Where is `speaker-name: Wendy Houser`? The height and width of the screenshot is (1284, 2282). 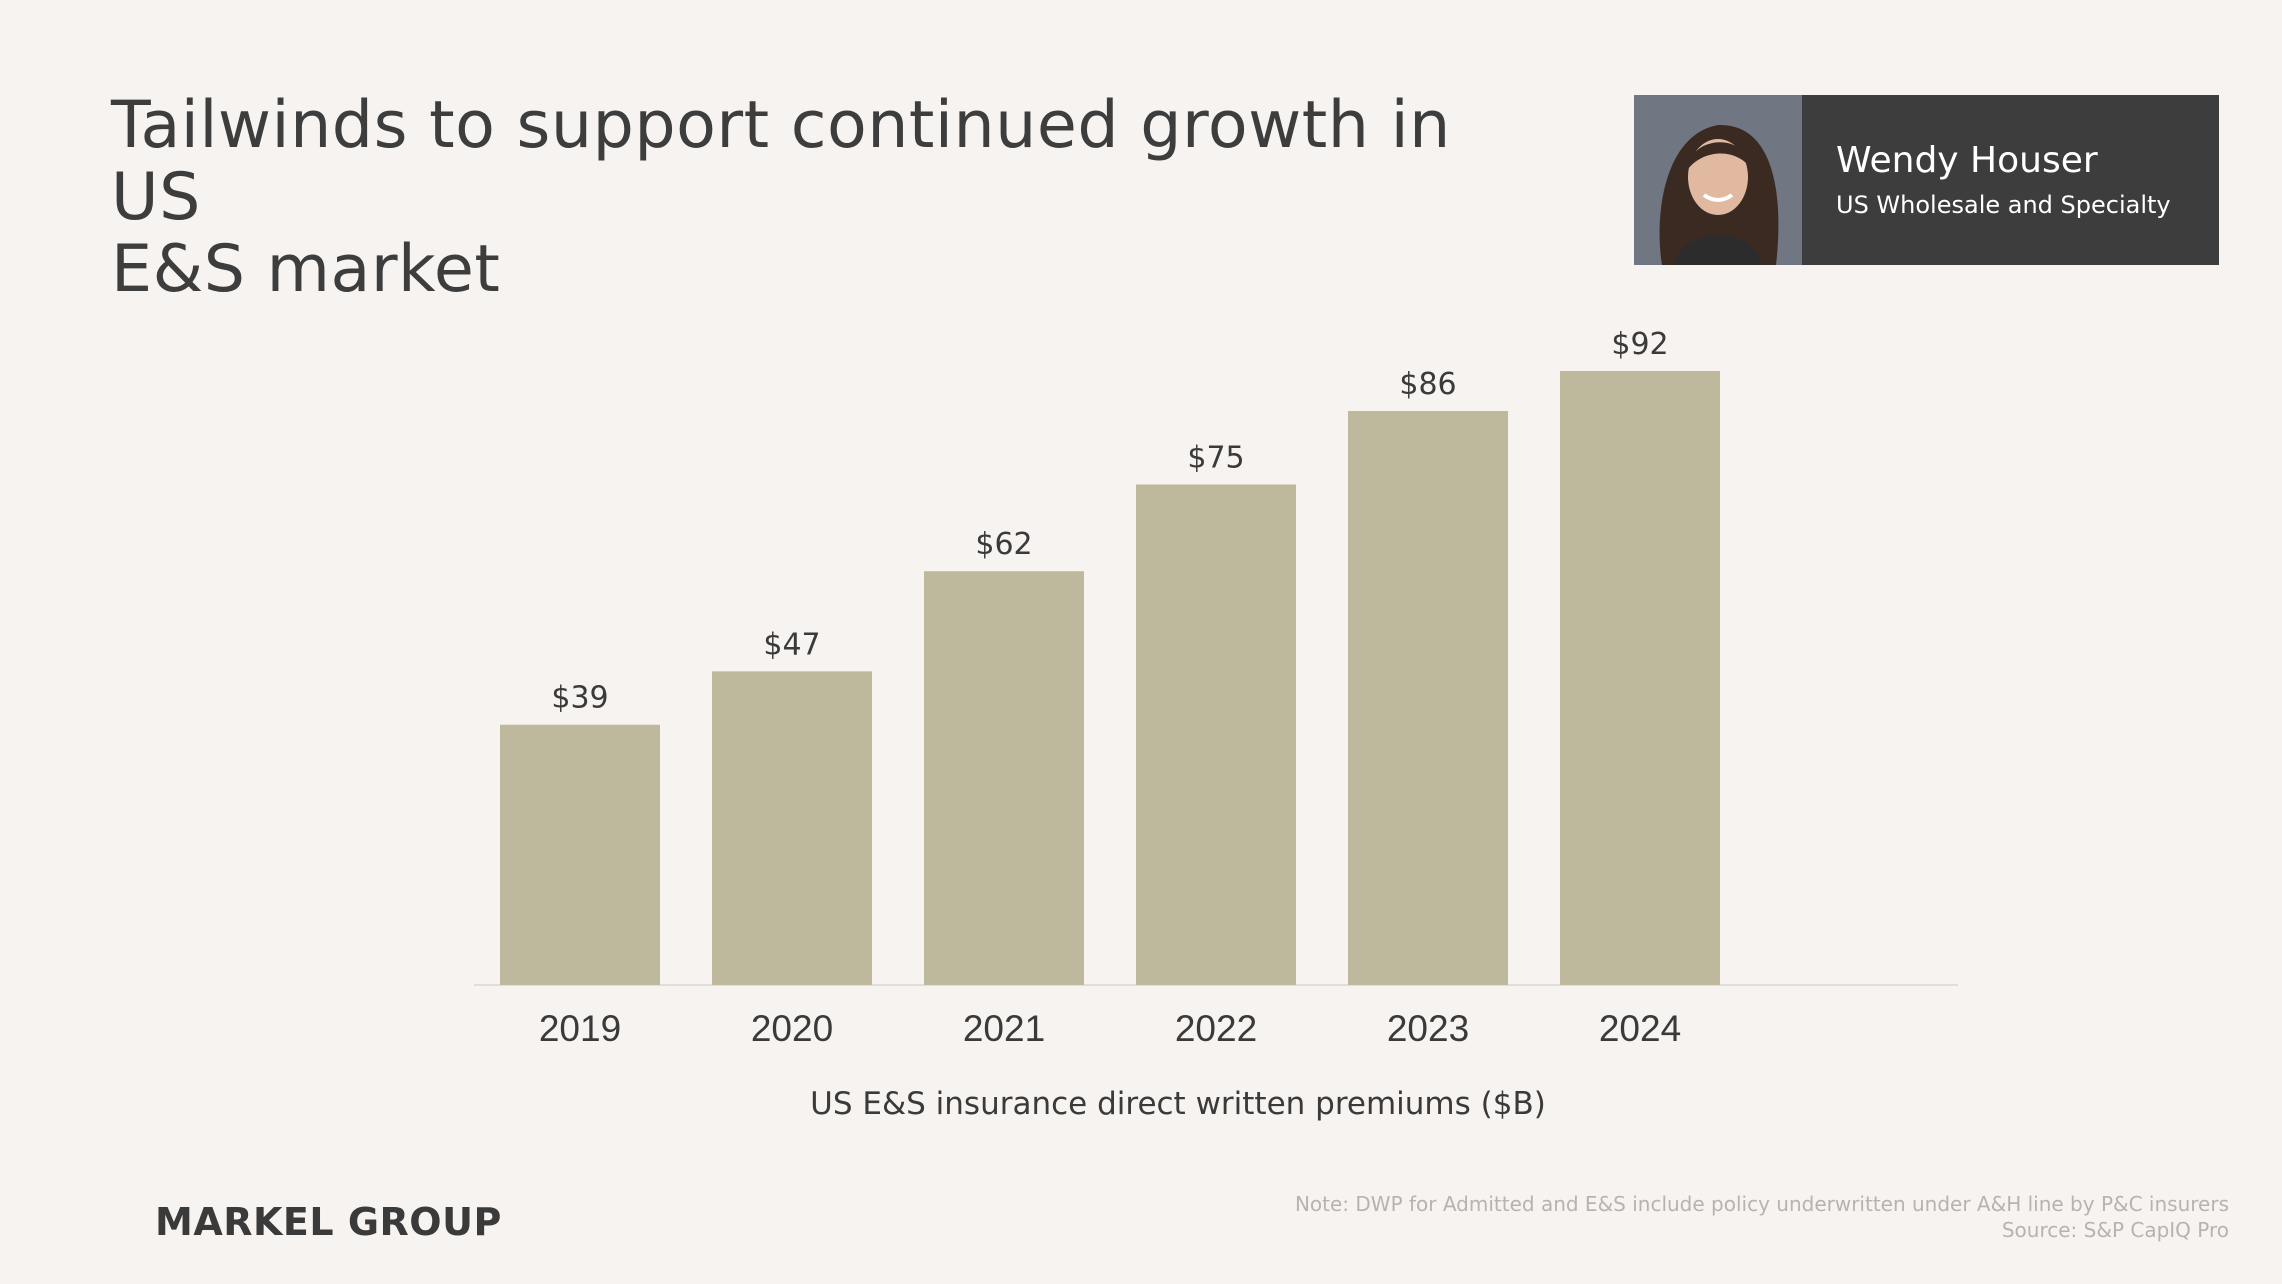 speaker-name: Wendy Houser is located at coordinates (1967, 160).